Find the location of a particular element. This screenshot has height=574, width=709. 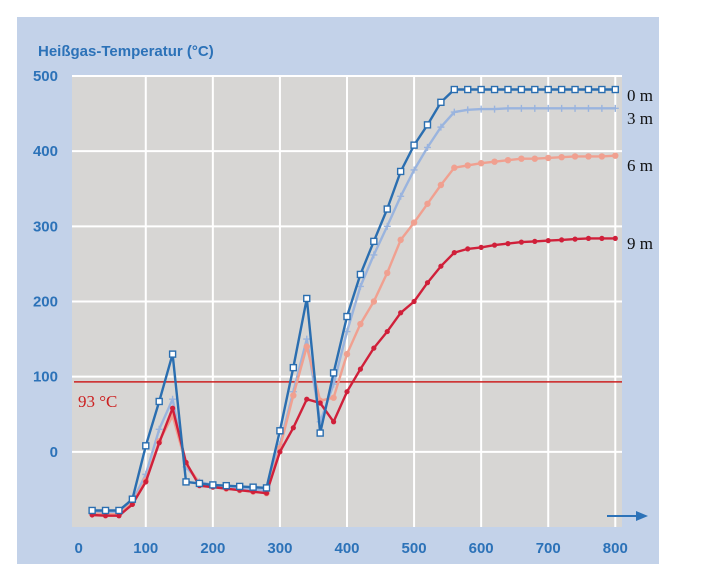

reference-line-label: 93 °C is located at coordinates (97, 401).